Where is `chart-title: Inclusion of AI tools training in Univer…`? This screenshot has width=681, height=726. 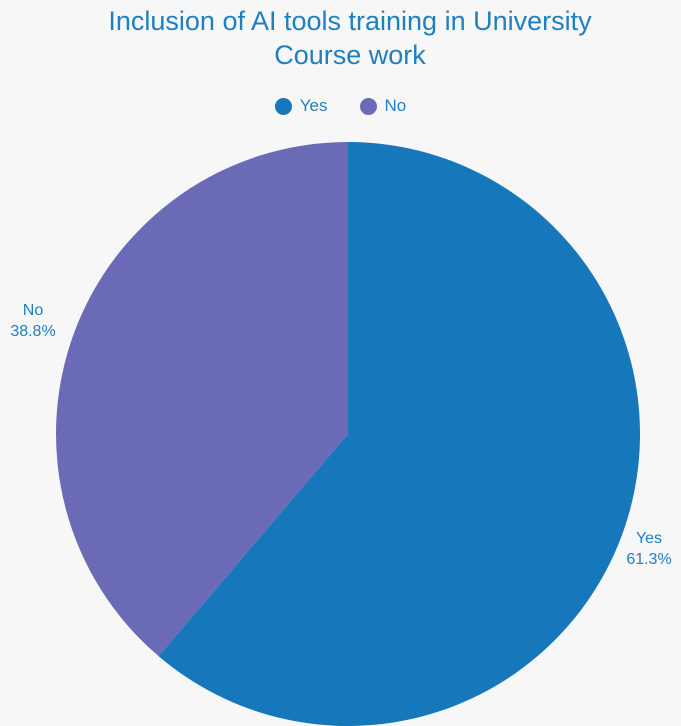 chart-title: Inclusion of AI tools training in Univer… is located at coordinates (350, 38).